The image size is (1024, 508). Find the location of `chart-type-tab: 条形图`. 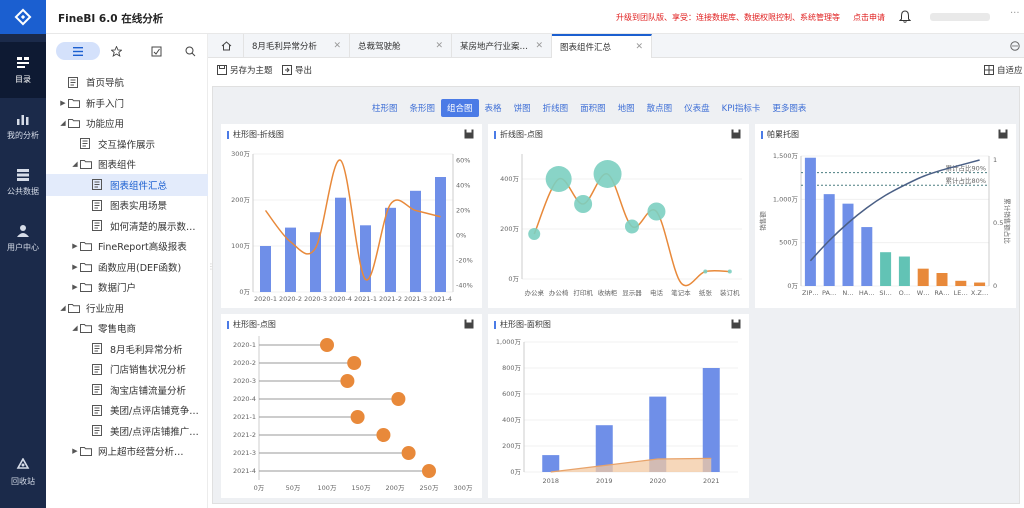

chart-type-tab: 条形图 is located at coordinates (422, 109).